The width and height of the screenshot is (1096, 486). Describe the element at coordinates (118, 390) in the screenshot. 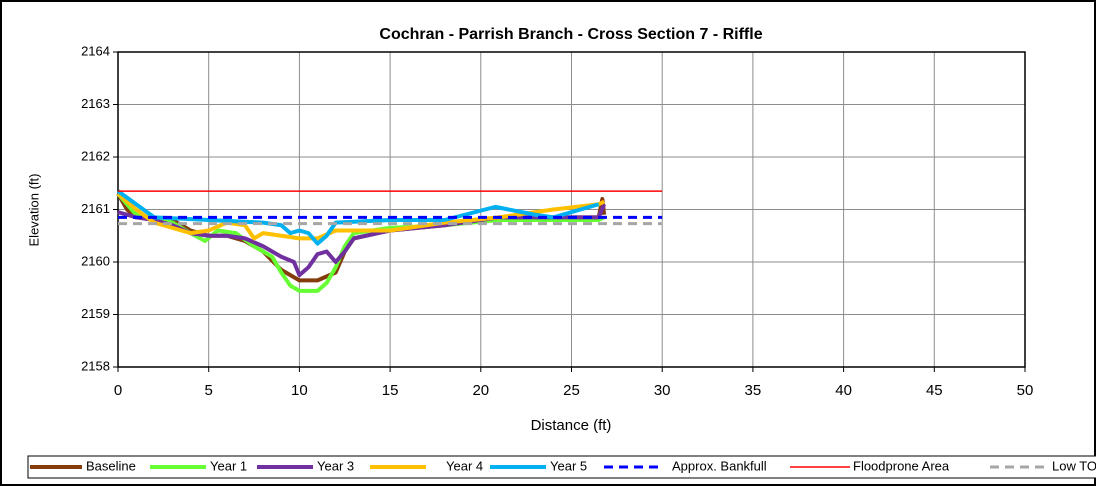

I see `x-tick-label: 0` at that location.